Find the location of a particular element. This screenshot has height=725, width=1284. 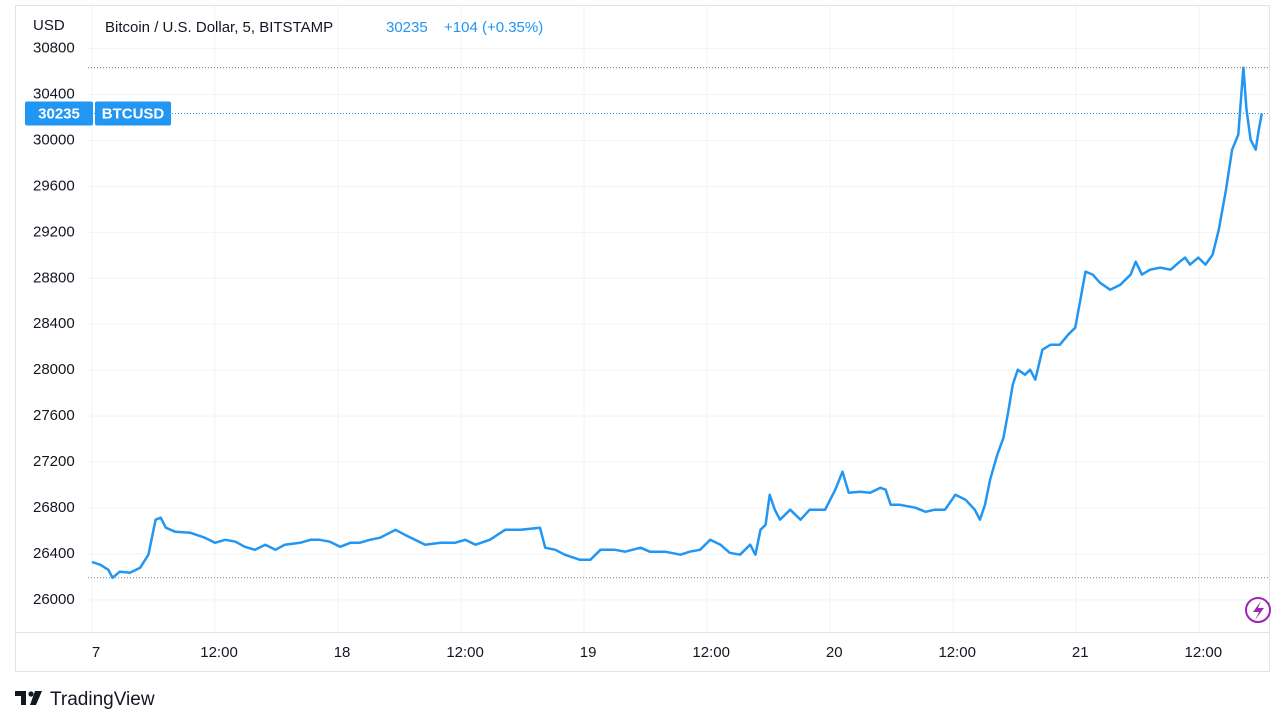

y-tick-label: 27200 is located at coordinates (54, 461).